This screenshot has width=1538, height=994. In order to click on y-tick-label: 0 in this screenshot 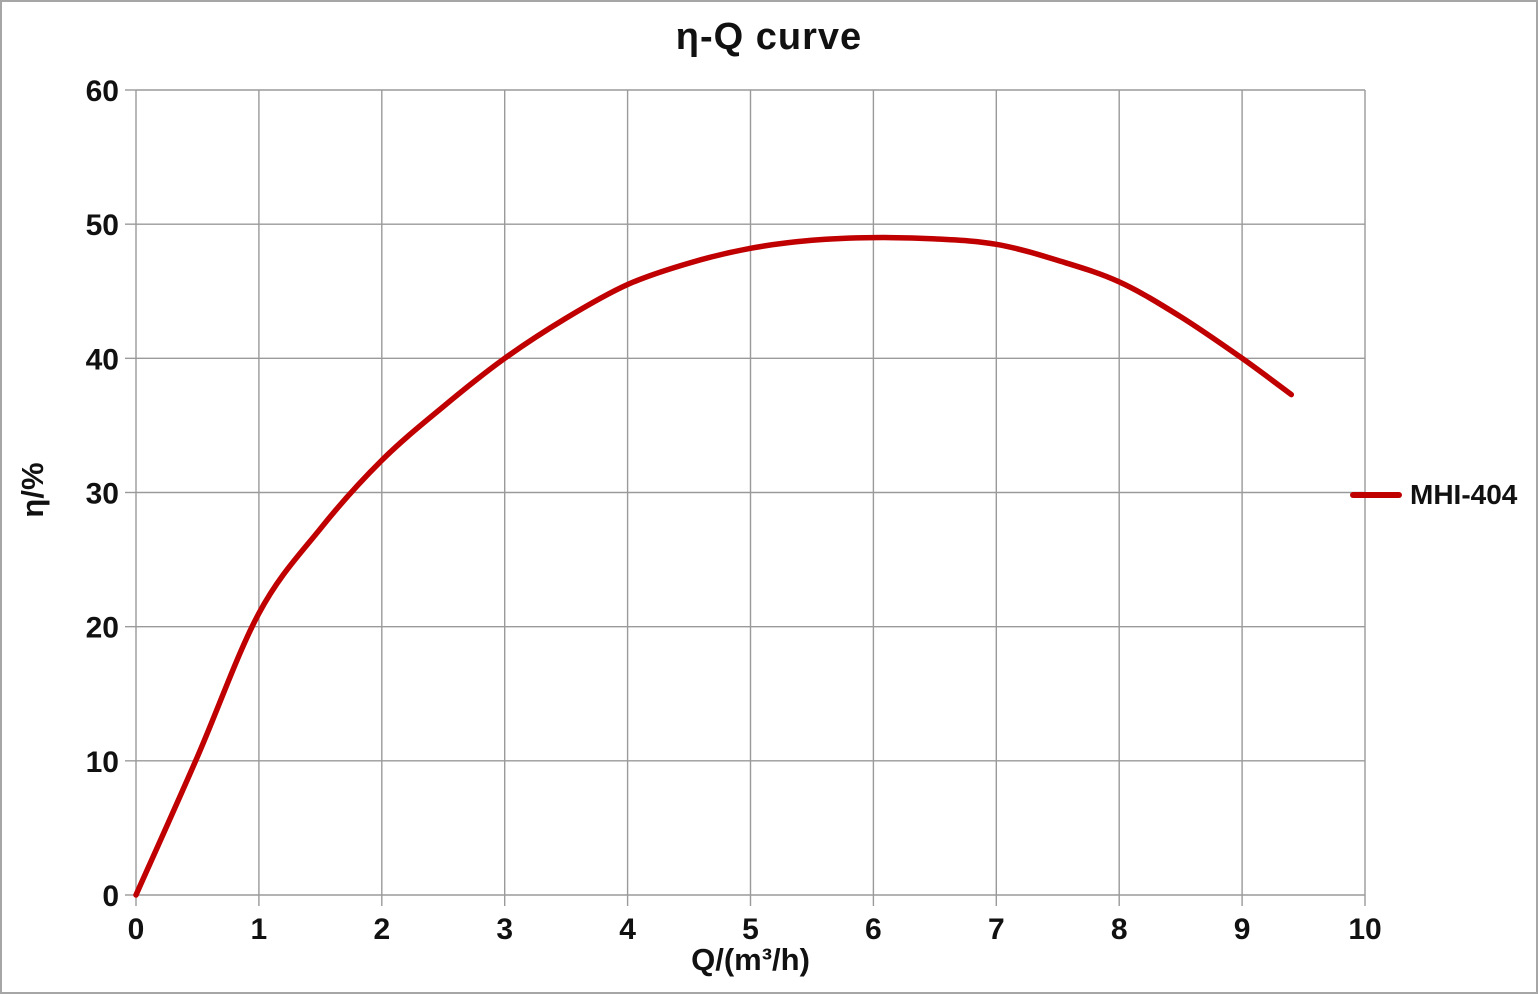, I will do `click(110, 896)`.